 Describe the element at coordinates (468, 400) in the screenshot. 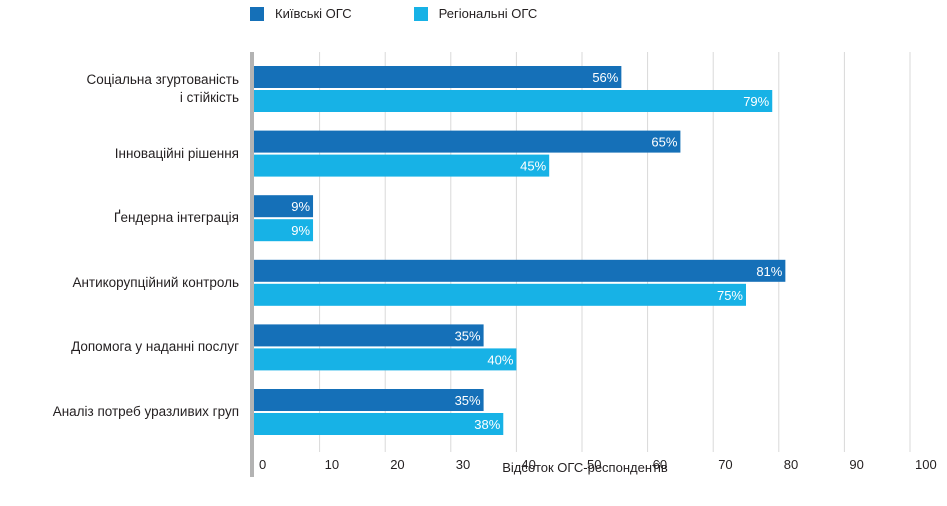

I see `data-label-kyiv-5: 35%` at that location.